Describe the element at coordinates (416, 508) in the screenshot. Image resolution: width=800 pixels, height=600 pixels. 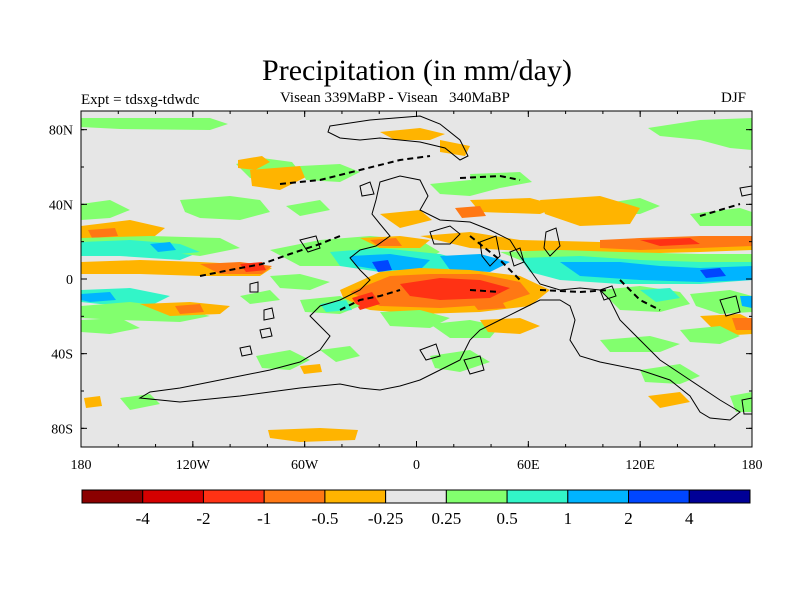
I see `colorbar: -4 -2 -1 -0.5 -0.25 0.25 0.5 1 2 4` at that location.